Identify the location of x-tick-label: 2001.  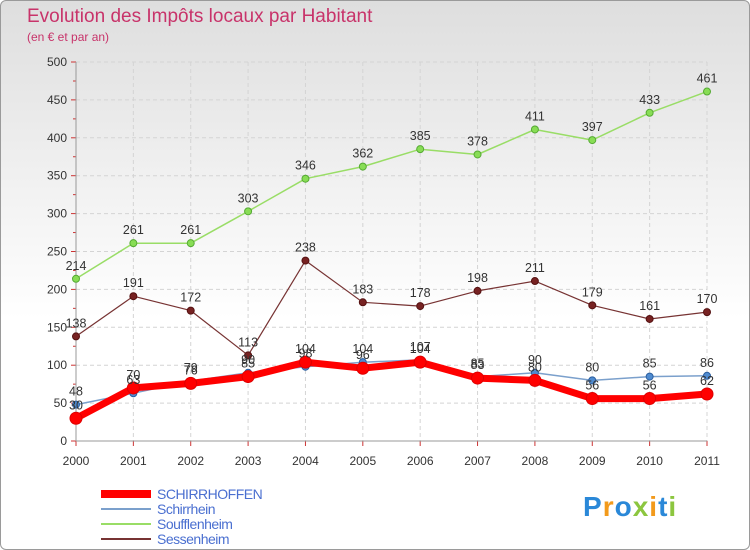
(133, 461).